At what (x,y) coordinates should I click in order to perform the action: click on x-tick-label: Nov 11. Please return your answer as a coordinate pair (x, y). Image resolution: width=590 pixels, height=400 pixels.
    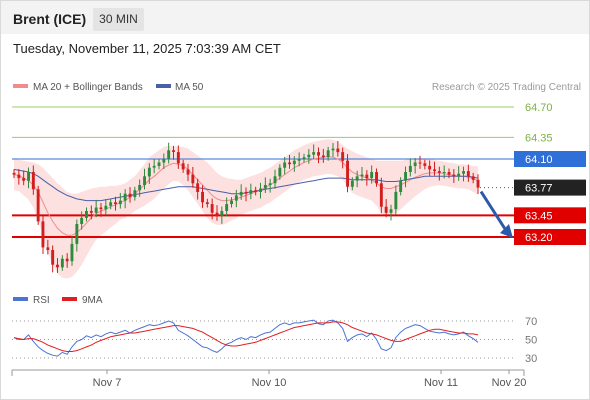
    Looking at the image, I should click on (441, 383).